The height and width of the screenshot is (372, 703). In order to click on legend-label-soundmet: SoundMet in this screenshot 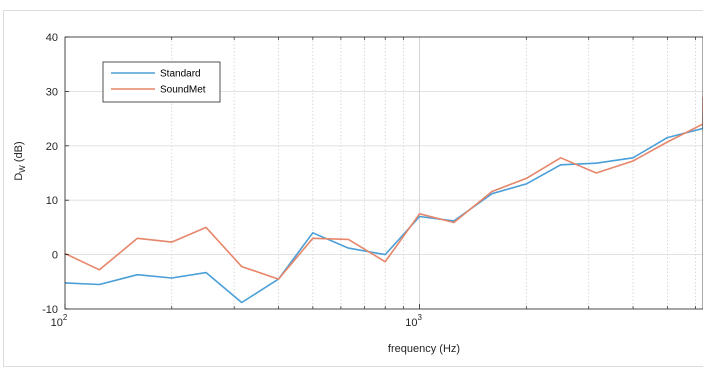, I will do `click(183, 90)`.